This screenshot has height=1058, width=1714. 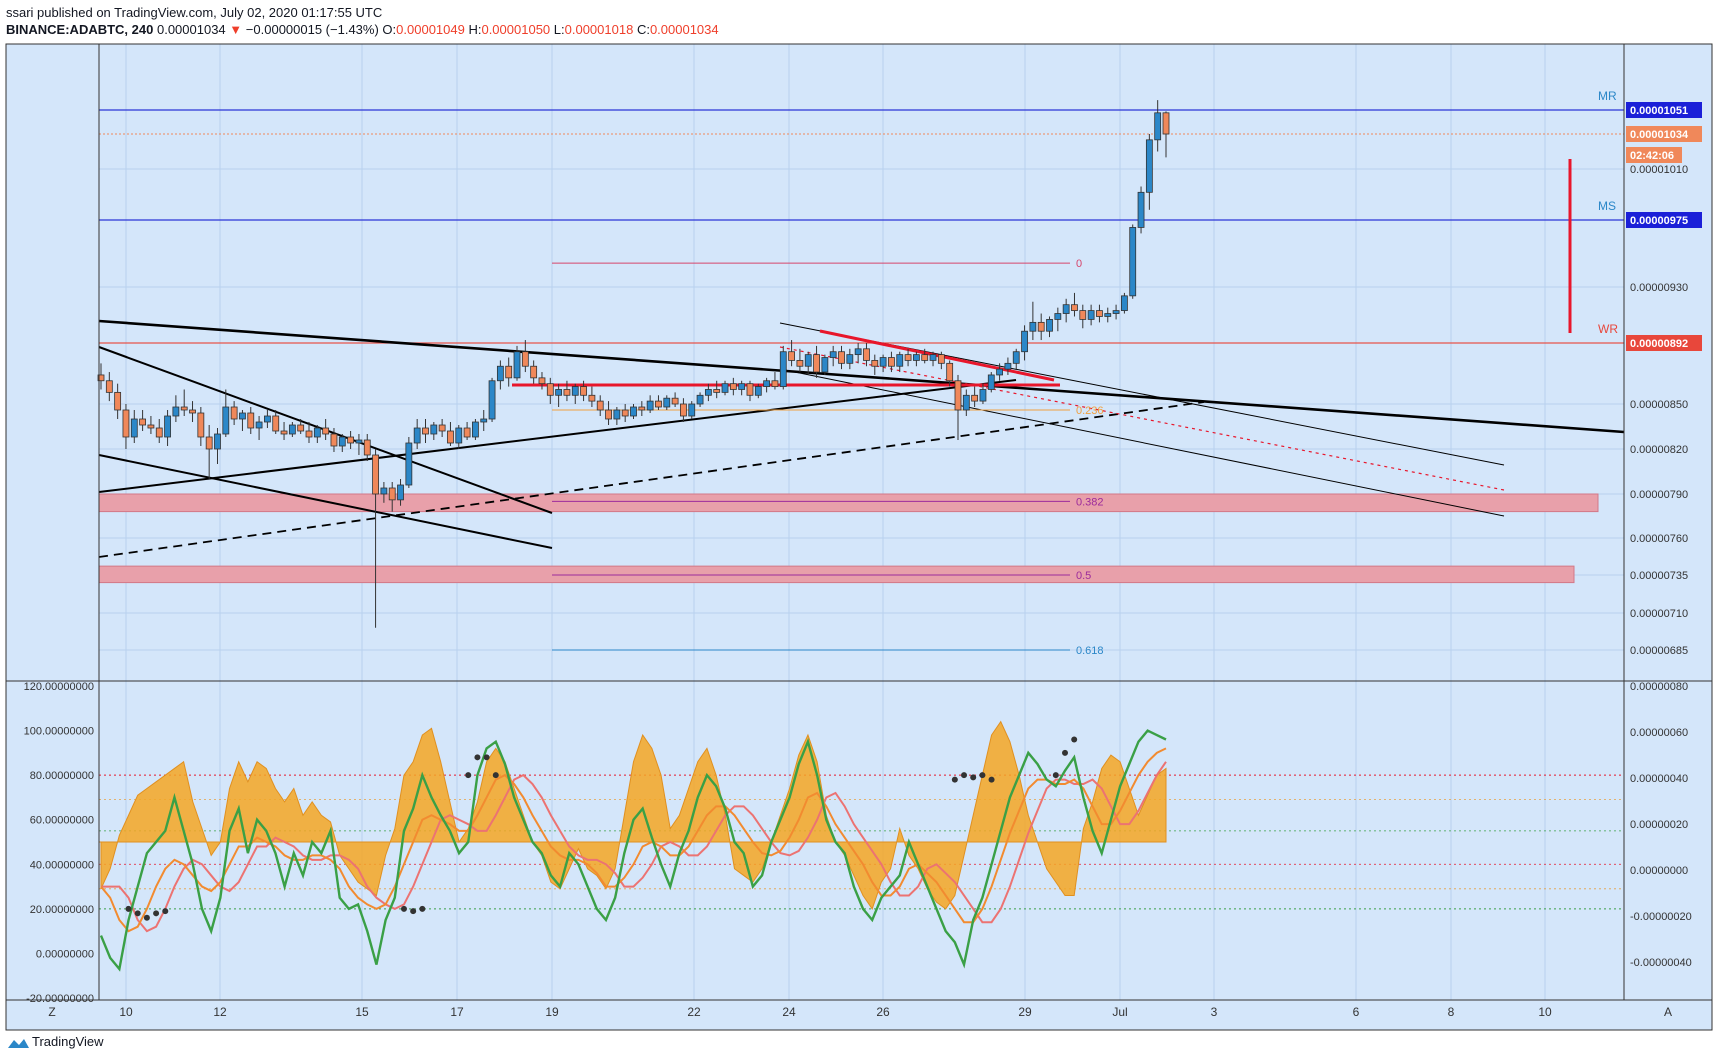 What do you see at coordinates (59, 732) in the screenshot?
I see `indicator-left-tick: 100.00000000` at bounding box center [59, 732].